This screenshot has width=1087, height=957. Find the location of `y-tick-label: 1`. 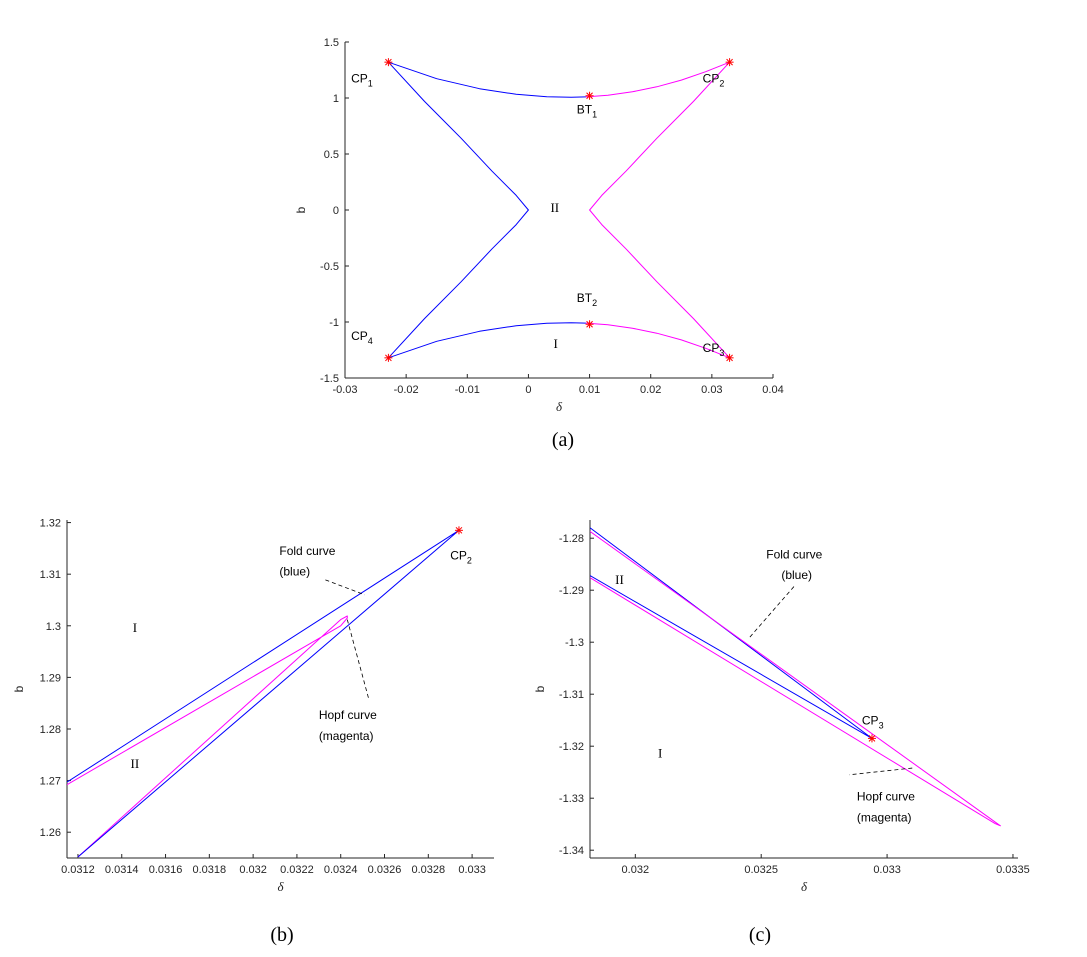

y-tick-label: 1 is located at coordinates (336, 99).